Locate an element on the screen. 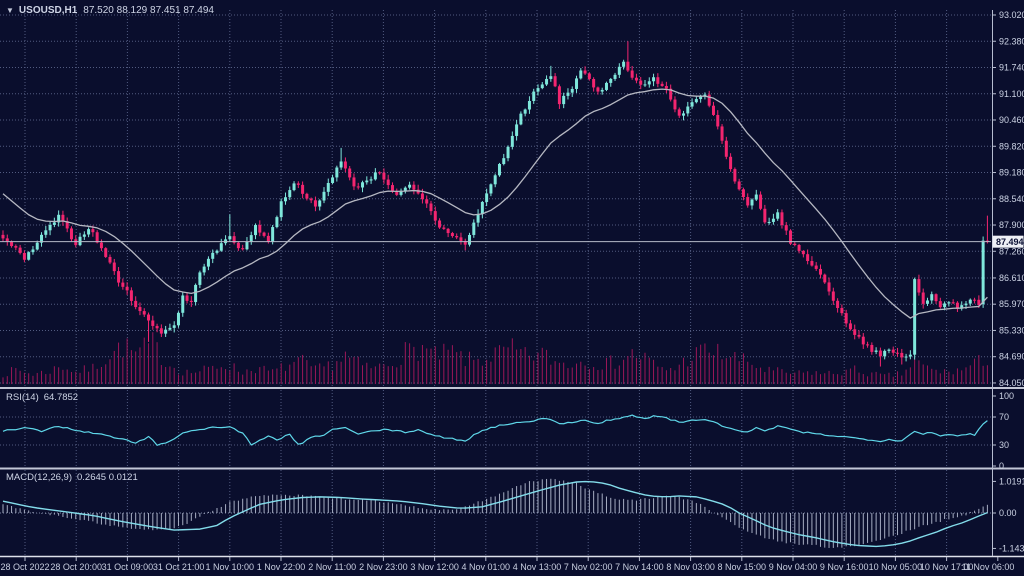 Image resolution: width=1024 pixels, height=576 pixels. macd-signal-line is located at coordinates (495, 514).